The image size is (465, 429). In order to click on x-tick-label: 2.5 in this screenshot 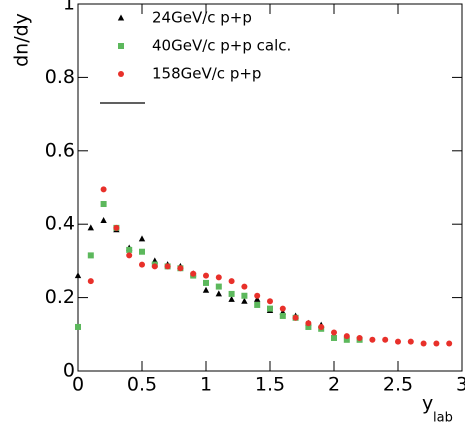, I will do `click(398, 385)`.